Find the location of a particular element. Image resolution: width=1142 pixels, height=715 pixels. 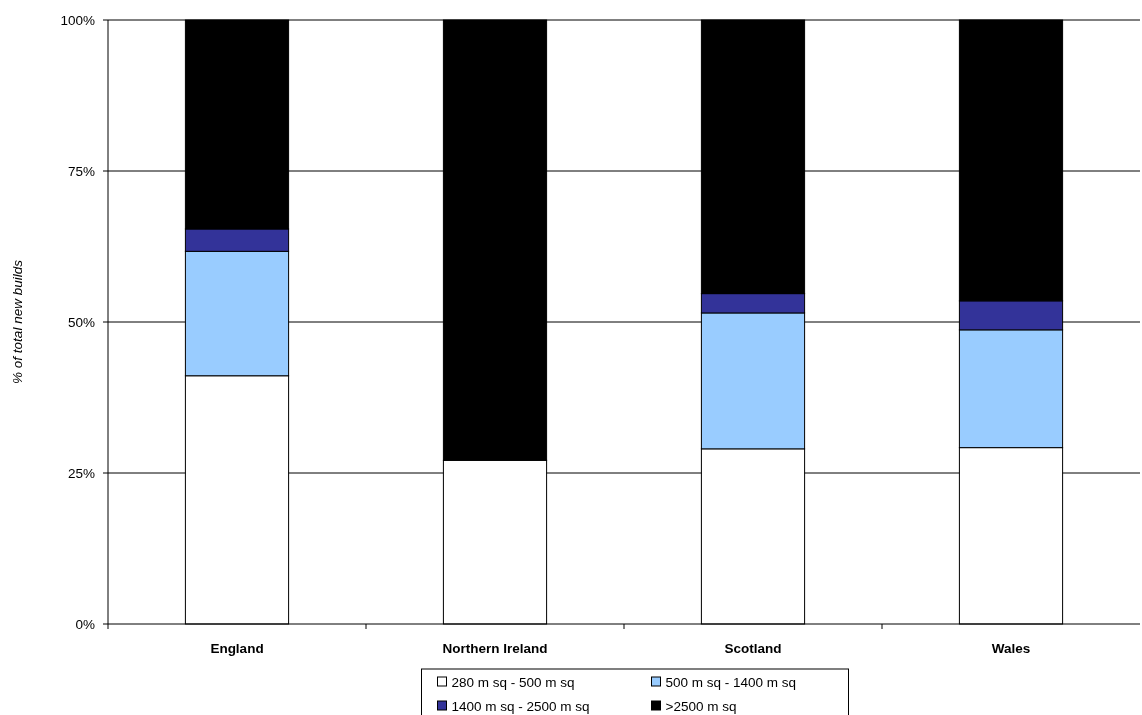

y-axis-title: % of total new builds is located at coordinates (17, 321).